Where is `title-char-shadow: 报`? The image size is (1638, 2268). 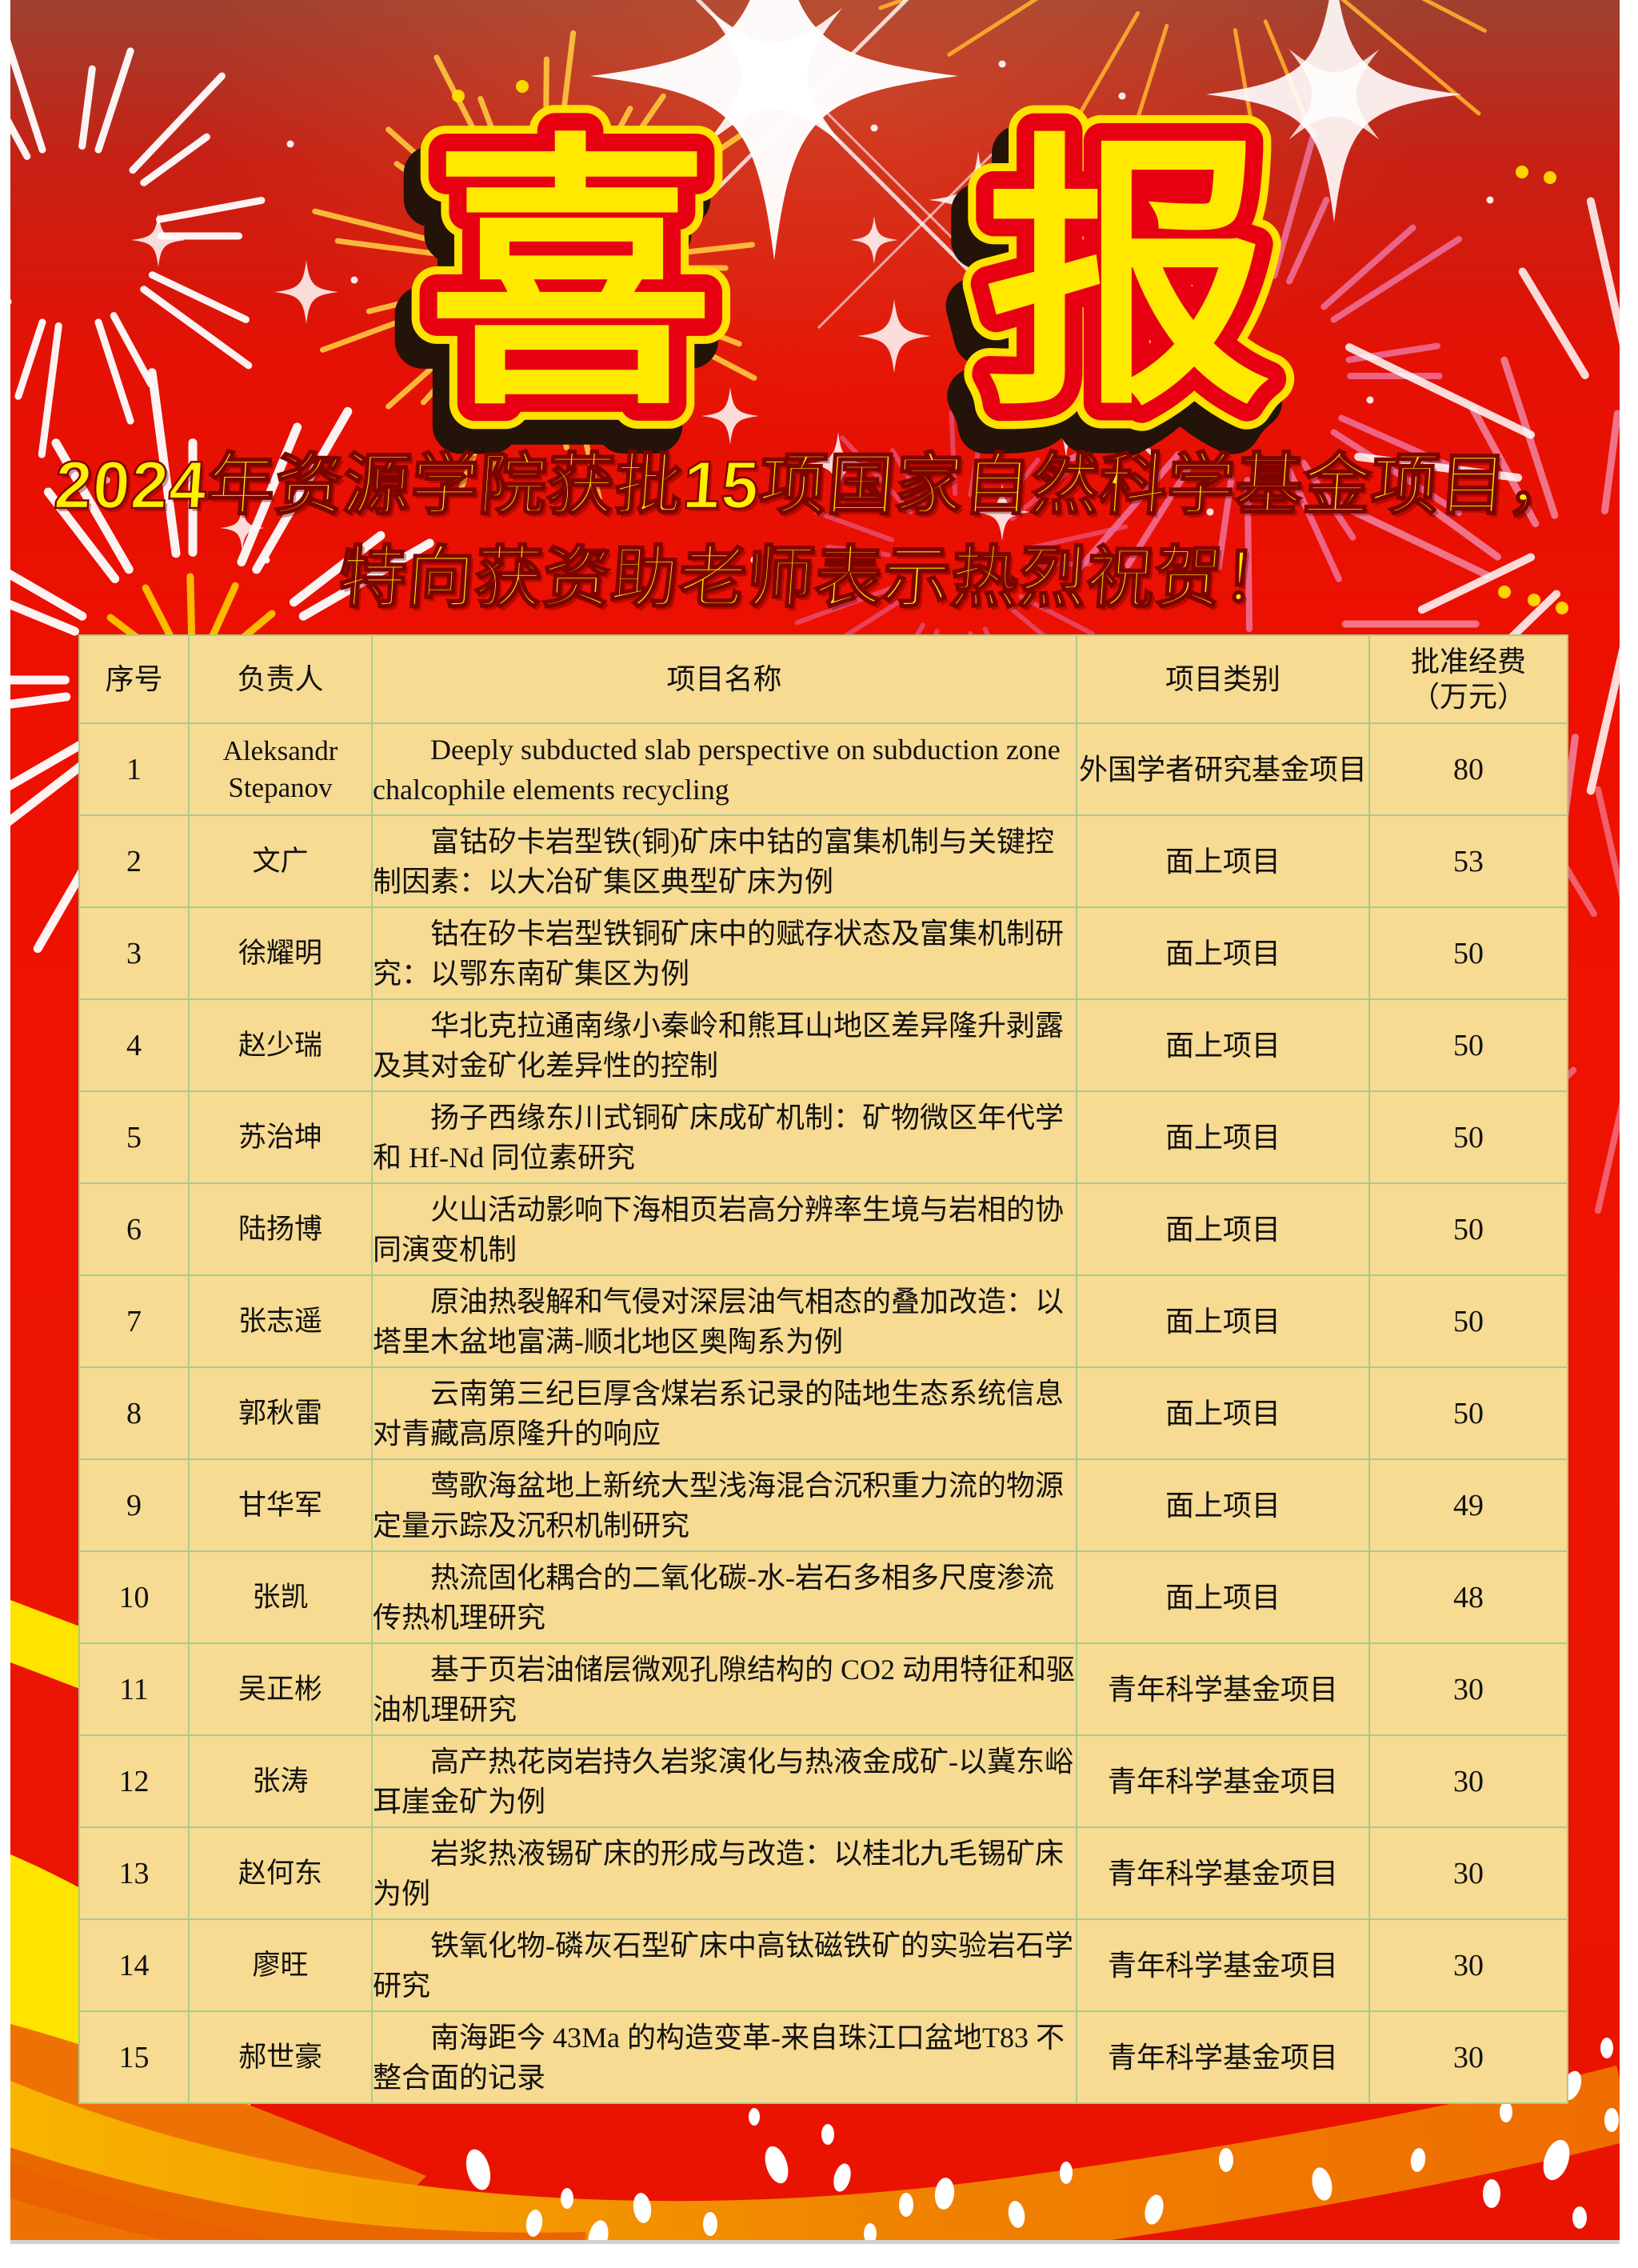 title-char-shadow: 报 is located at coordinates (1113, 300).